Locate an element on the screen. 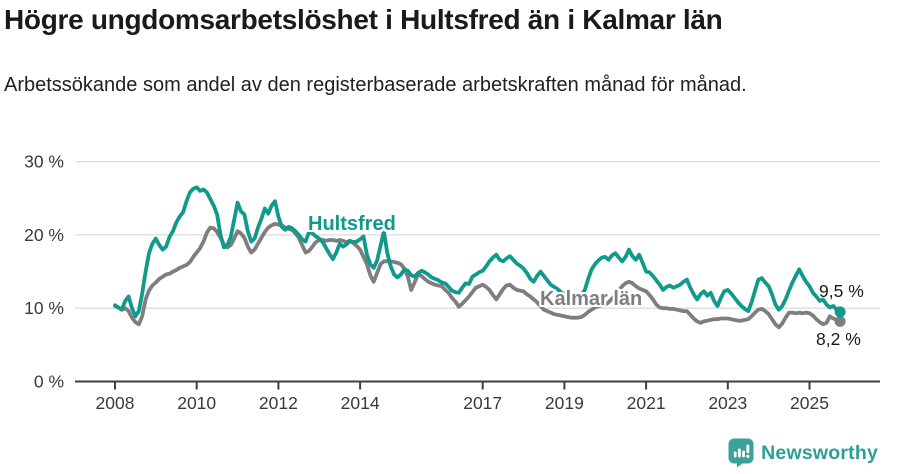 This screenshot has width=900, height=474. y-tick-label: 30 % is located at coordinates (44, 162).